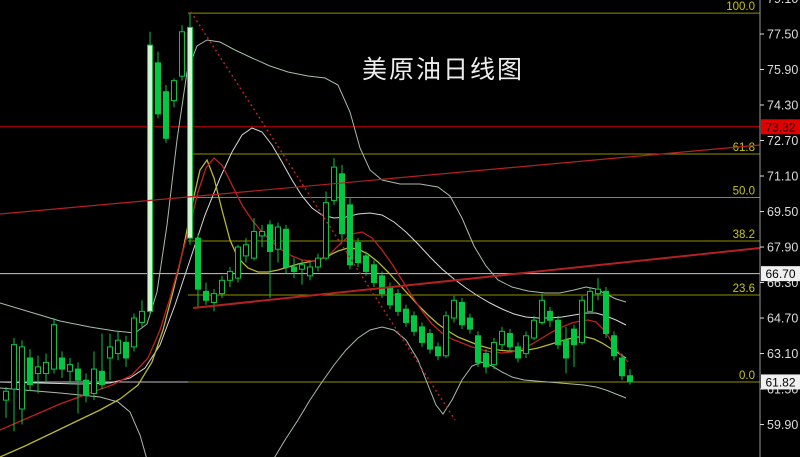 The image size is (800, 457). Describe the element at coordinates (782, 177) in the screenshot. I see `axis-tick-label: 71.10` at that location.